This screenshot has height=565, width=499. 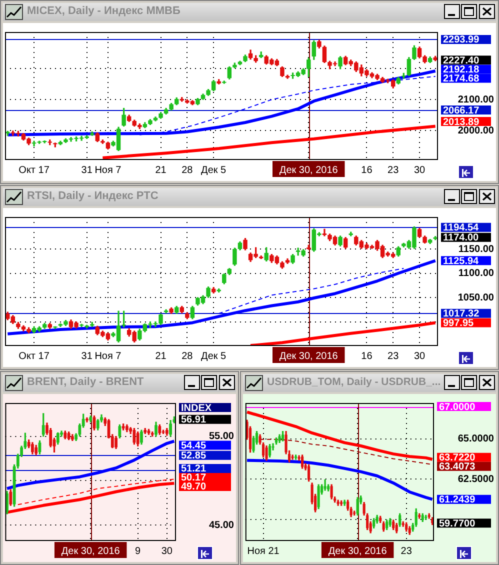 What do you see at coordinates (461, 238) in the screenshot?
I see `text: 1174.00` at bounding box center [461, 238].